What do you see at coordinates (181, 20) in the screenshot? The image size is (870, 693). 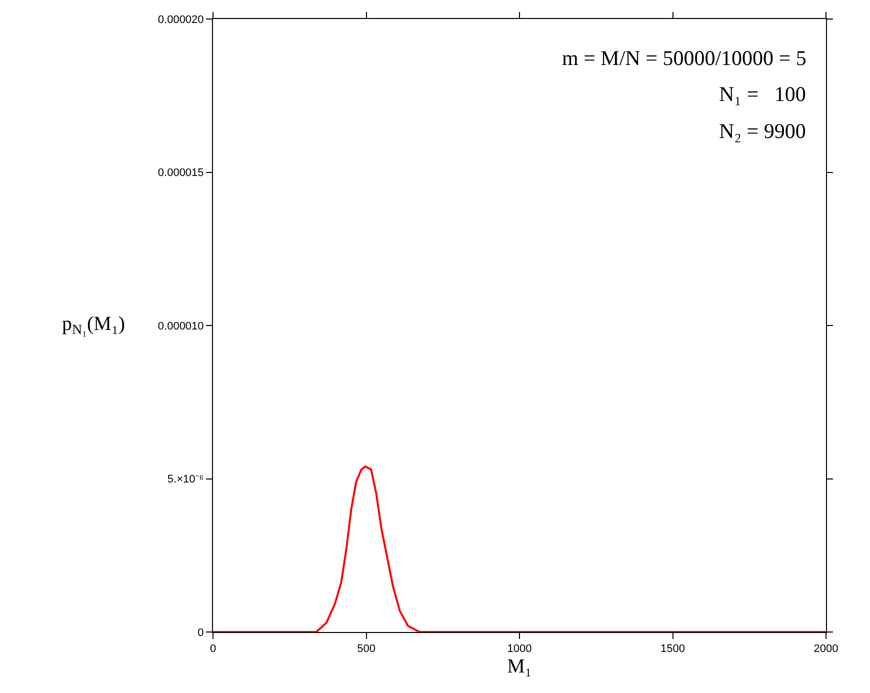 I see `y-tick-label: 0.000020` at bounding box center [181, 20].